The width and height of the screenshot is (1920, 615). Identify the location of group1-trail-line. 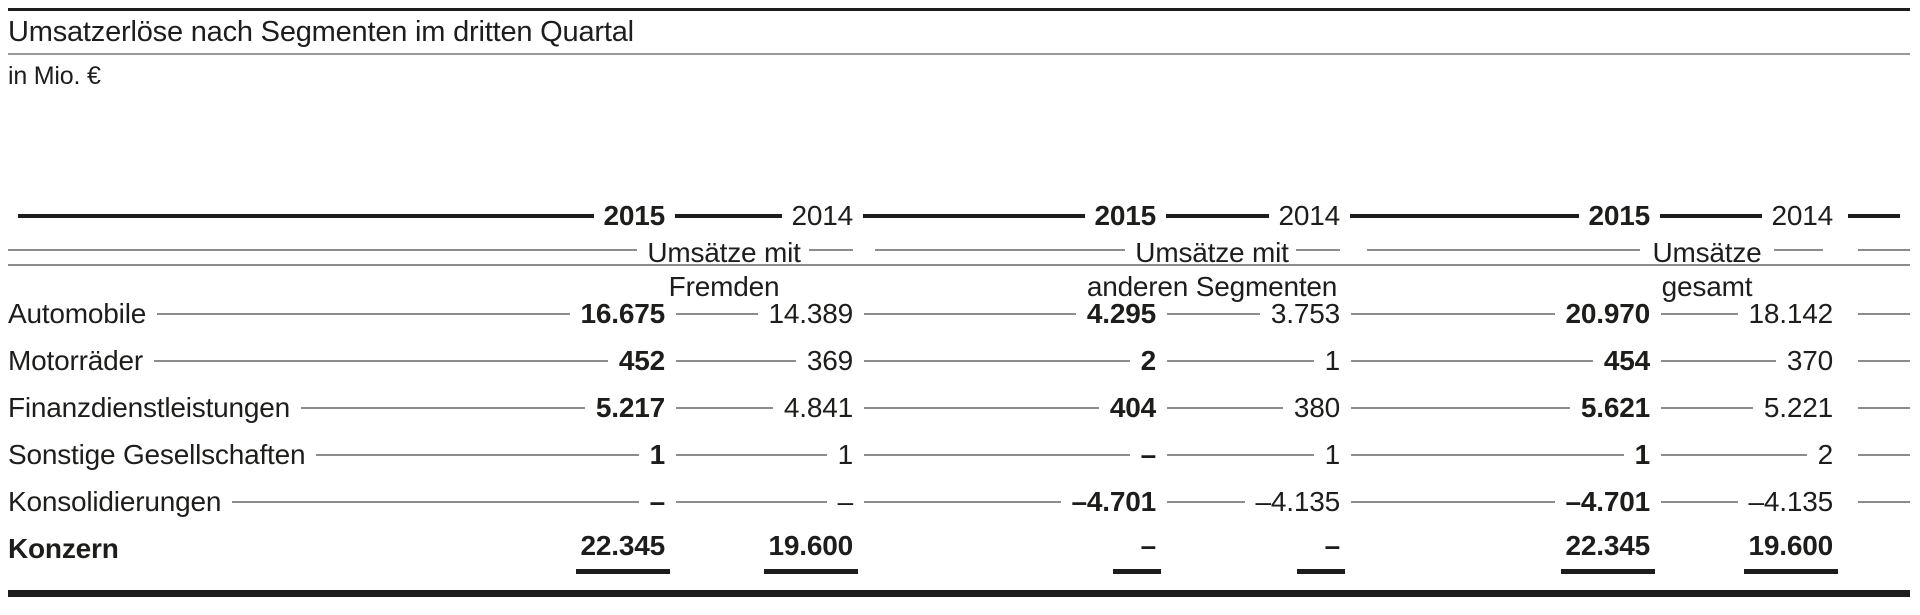
(831, 250).